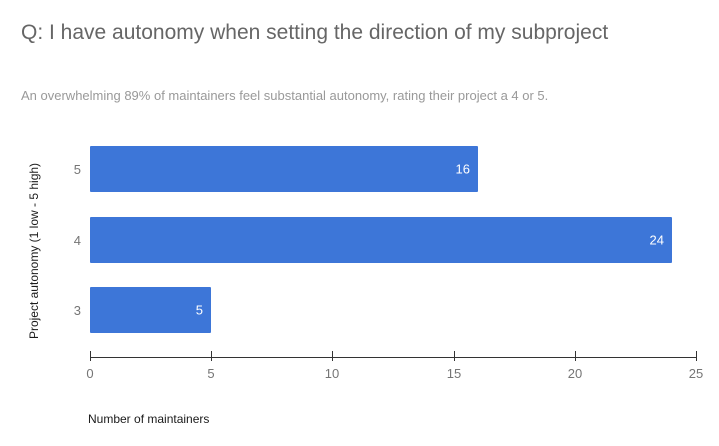 The height and width of the screenshot is (446, 719). What do you see at coordinates (77, 169) in the screenshot?
I see `y-category-label: 5` at bounding box center [77, 169].